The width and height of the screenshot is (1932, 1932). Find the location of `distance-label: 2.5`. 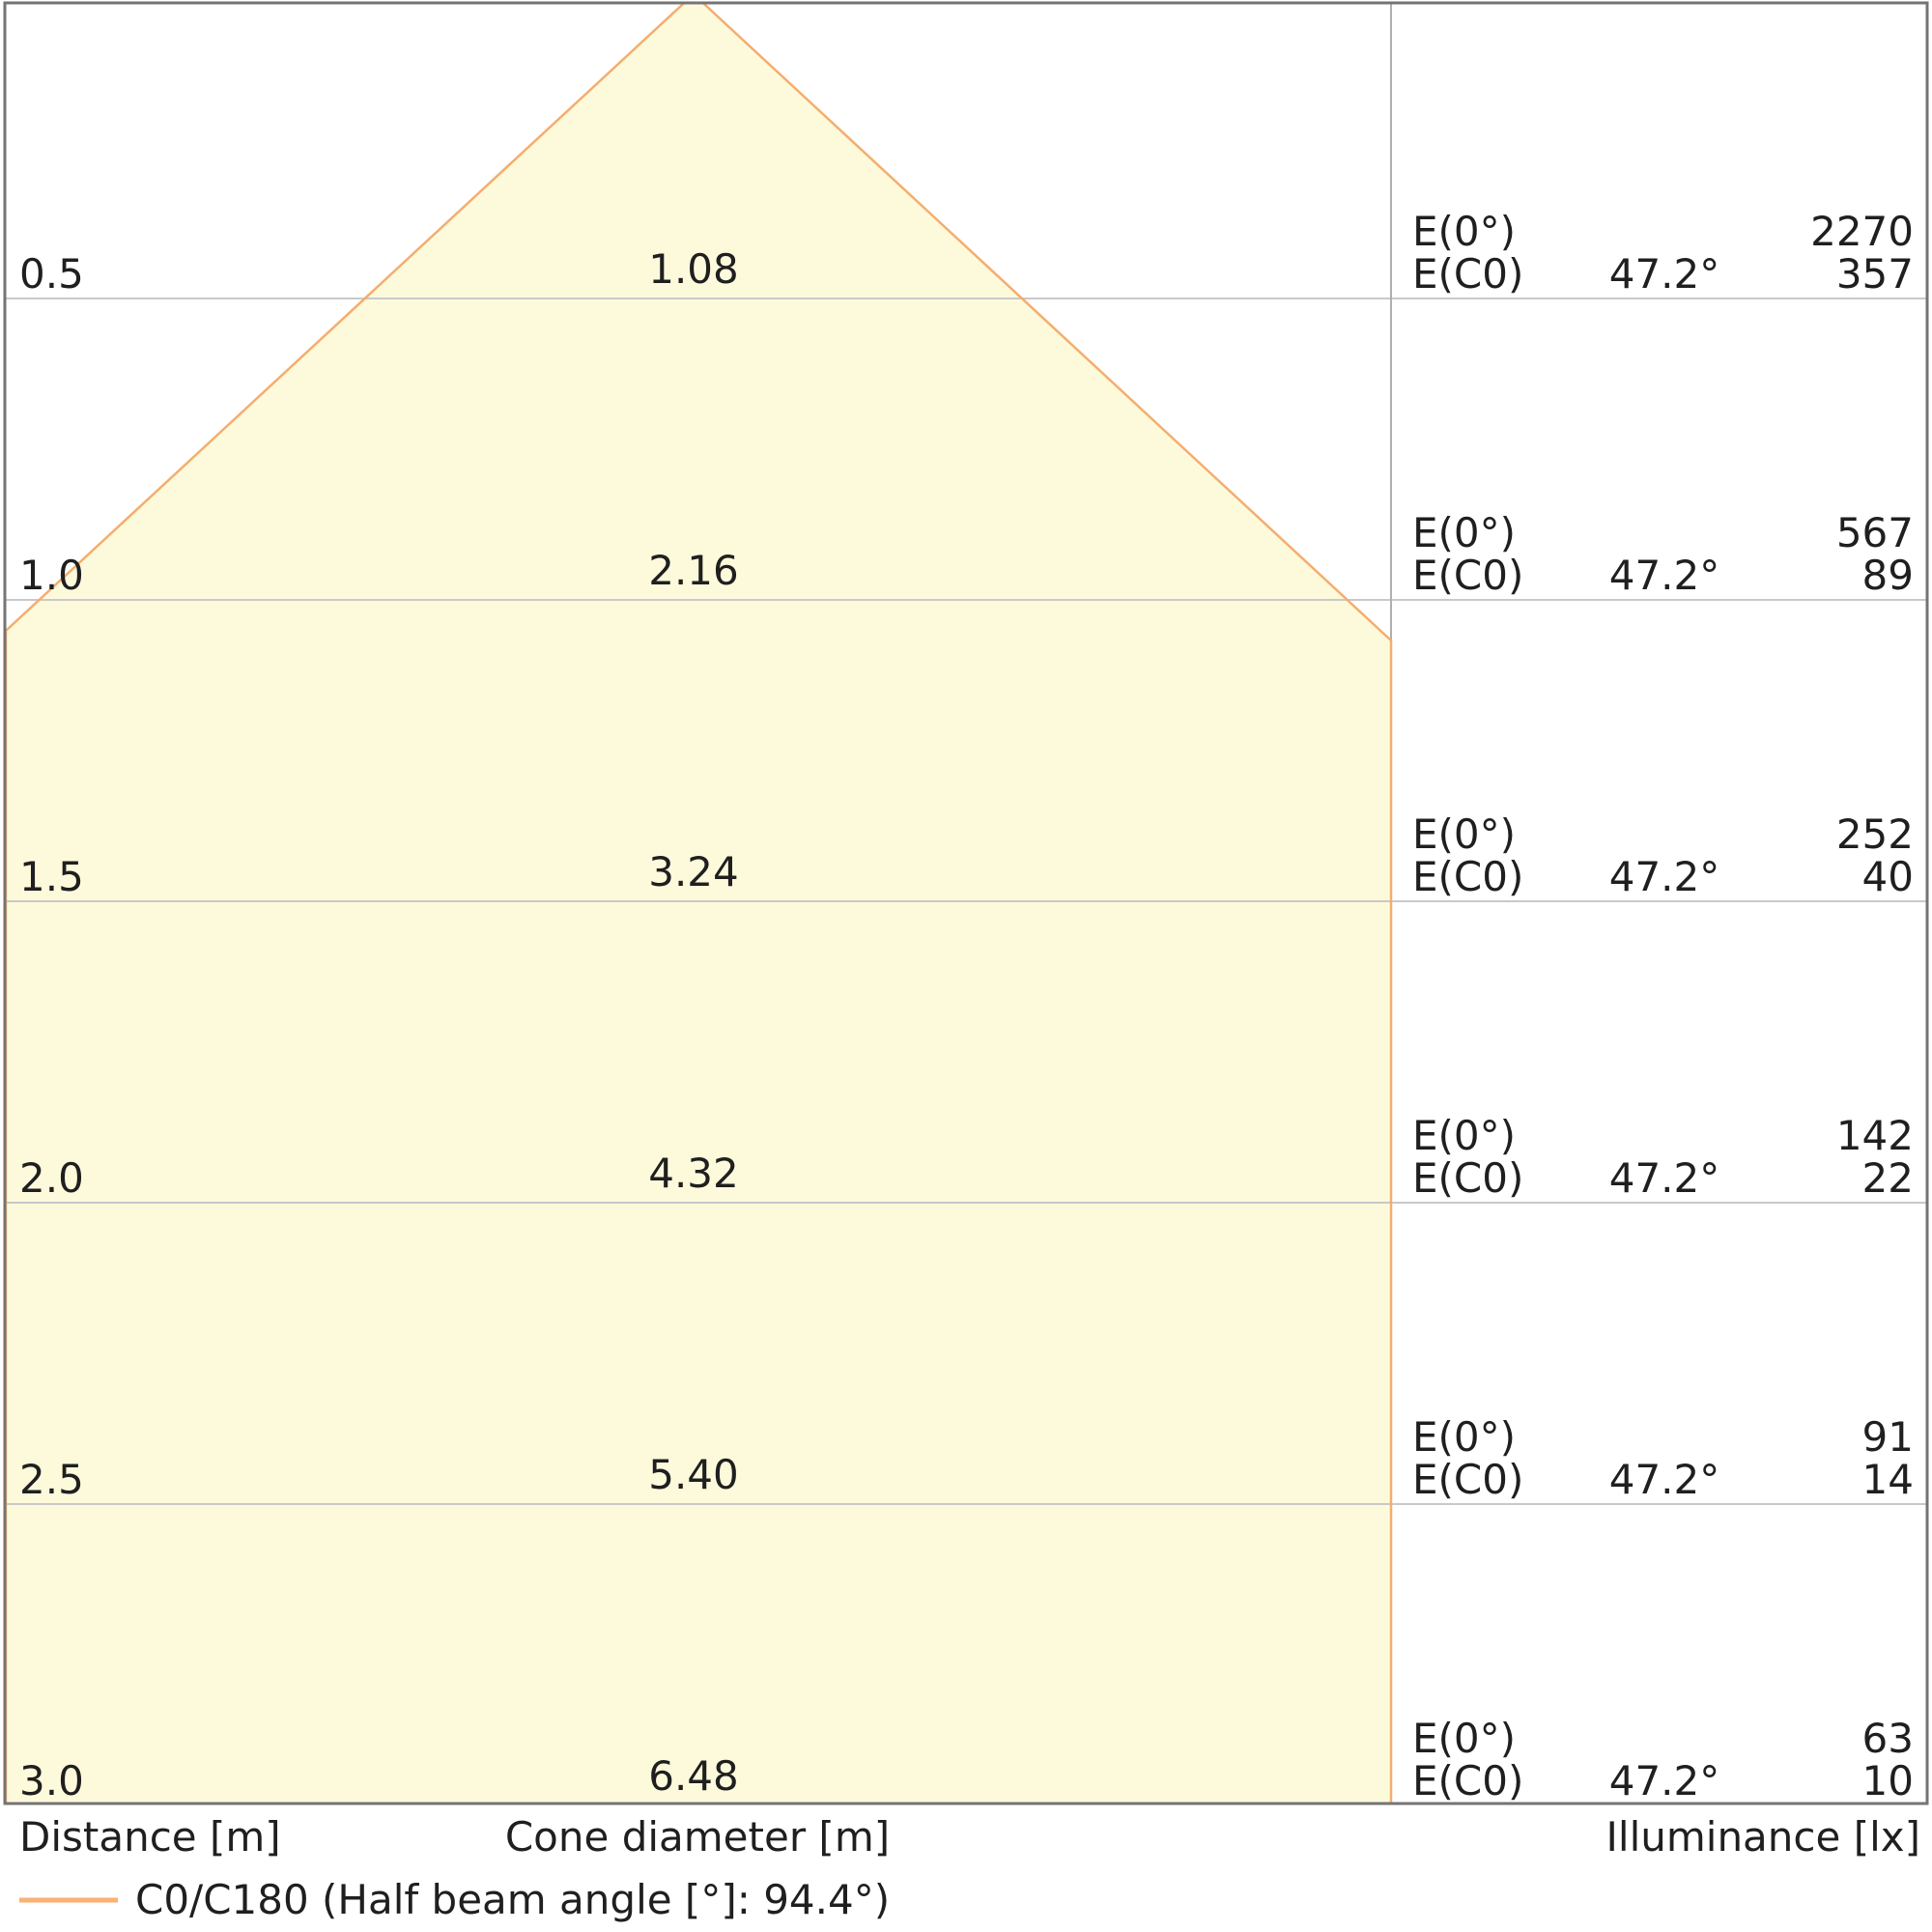

distance-label: 2.5 is located at coordinates (51, 1479).